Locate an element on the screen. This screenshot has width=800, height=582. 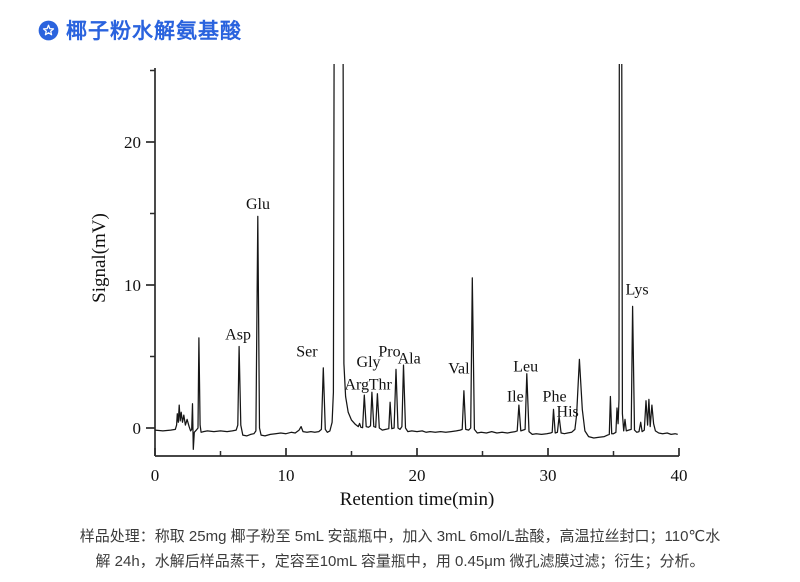
x-tick-label: 20 is located at coordinates (417, 475).